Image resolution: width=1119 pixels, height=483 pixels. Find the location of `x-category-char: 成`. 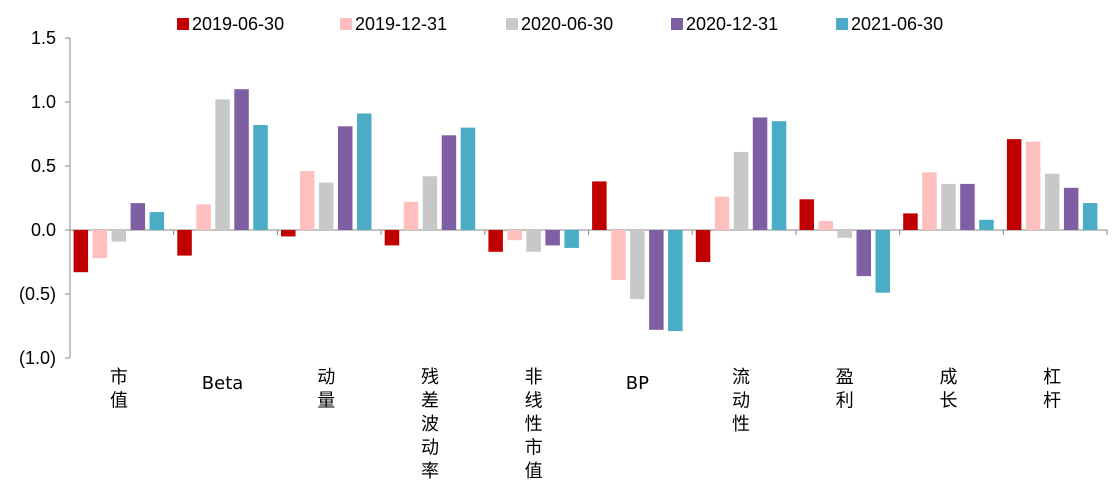

x-category-char: 成 is located at coordinates (948, 377).